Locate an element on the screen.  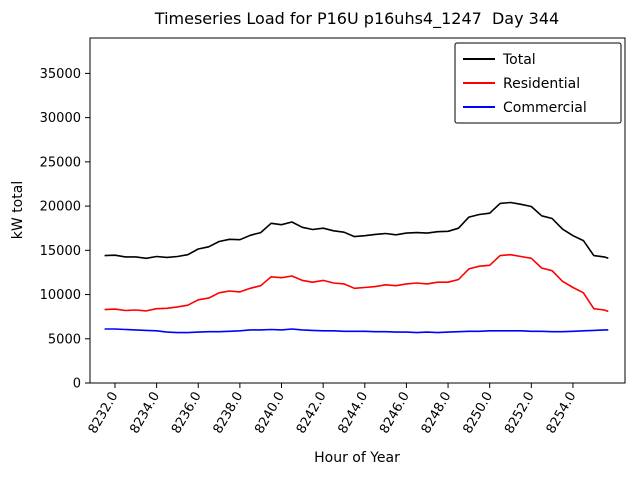
y-tick-label: 35000 is located at coordinates (60, 74).